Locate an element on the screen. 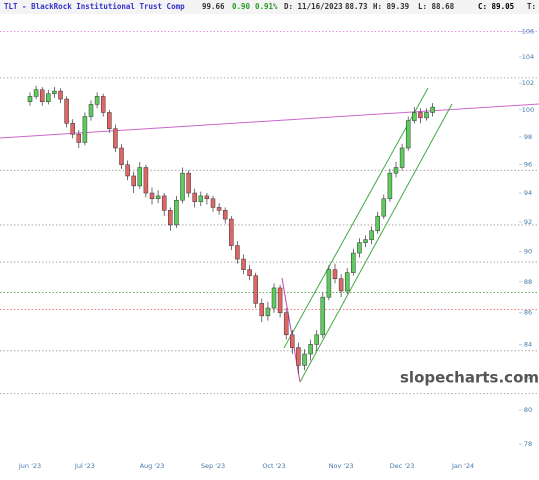 The height and width of the screenshot is (480, 539). y-tick-label: 86 is located at coordinates (528, 313).